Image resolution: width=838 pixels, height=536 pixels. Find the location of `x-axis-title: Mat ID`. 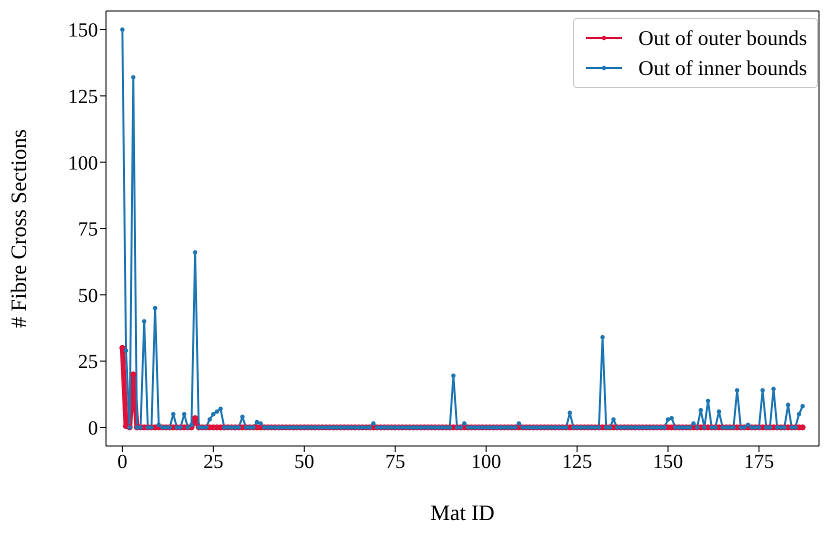

x-axis-title: Mat ID is located at coordinates (462, 512).